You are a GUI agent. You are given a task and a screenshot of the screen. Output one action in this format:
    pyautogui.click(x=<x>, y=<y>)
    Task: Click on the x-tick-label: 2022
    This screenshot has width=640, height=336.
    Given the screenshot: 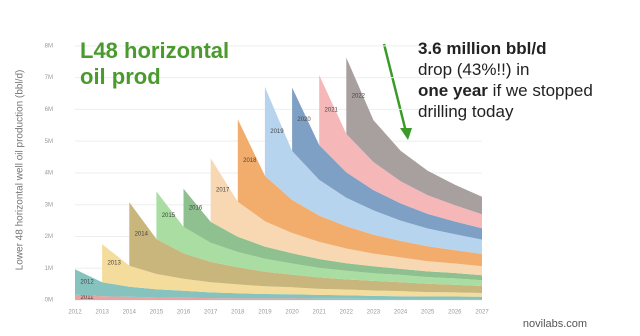 What is the action you would take?
    pyautogui.click(x=347, y=313)
    